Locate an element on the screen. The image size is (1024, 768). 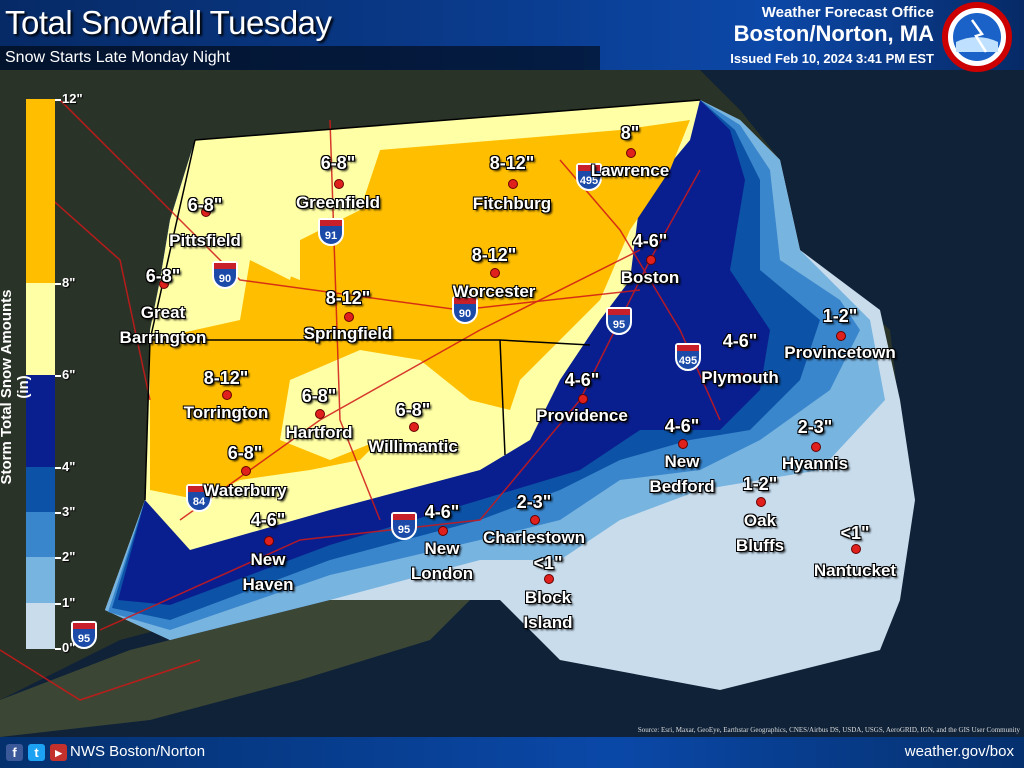
city-name: Willimantic is located at coordinates (413, 446).